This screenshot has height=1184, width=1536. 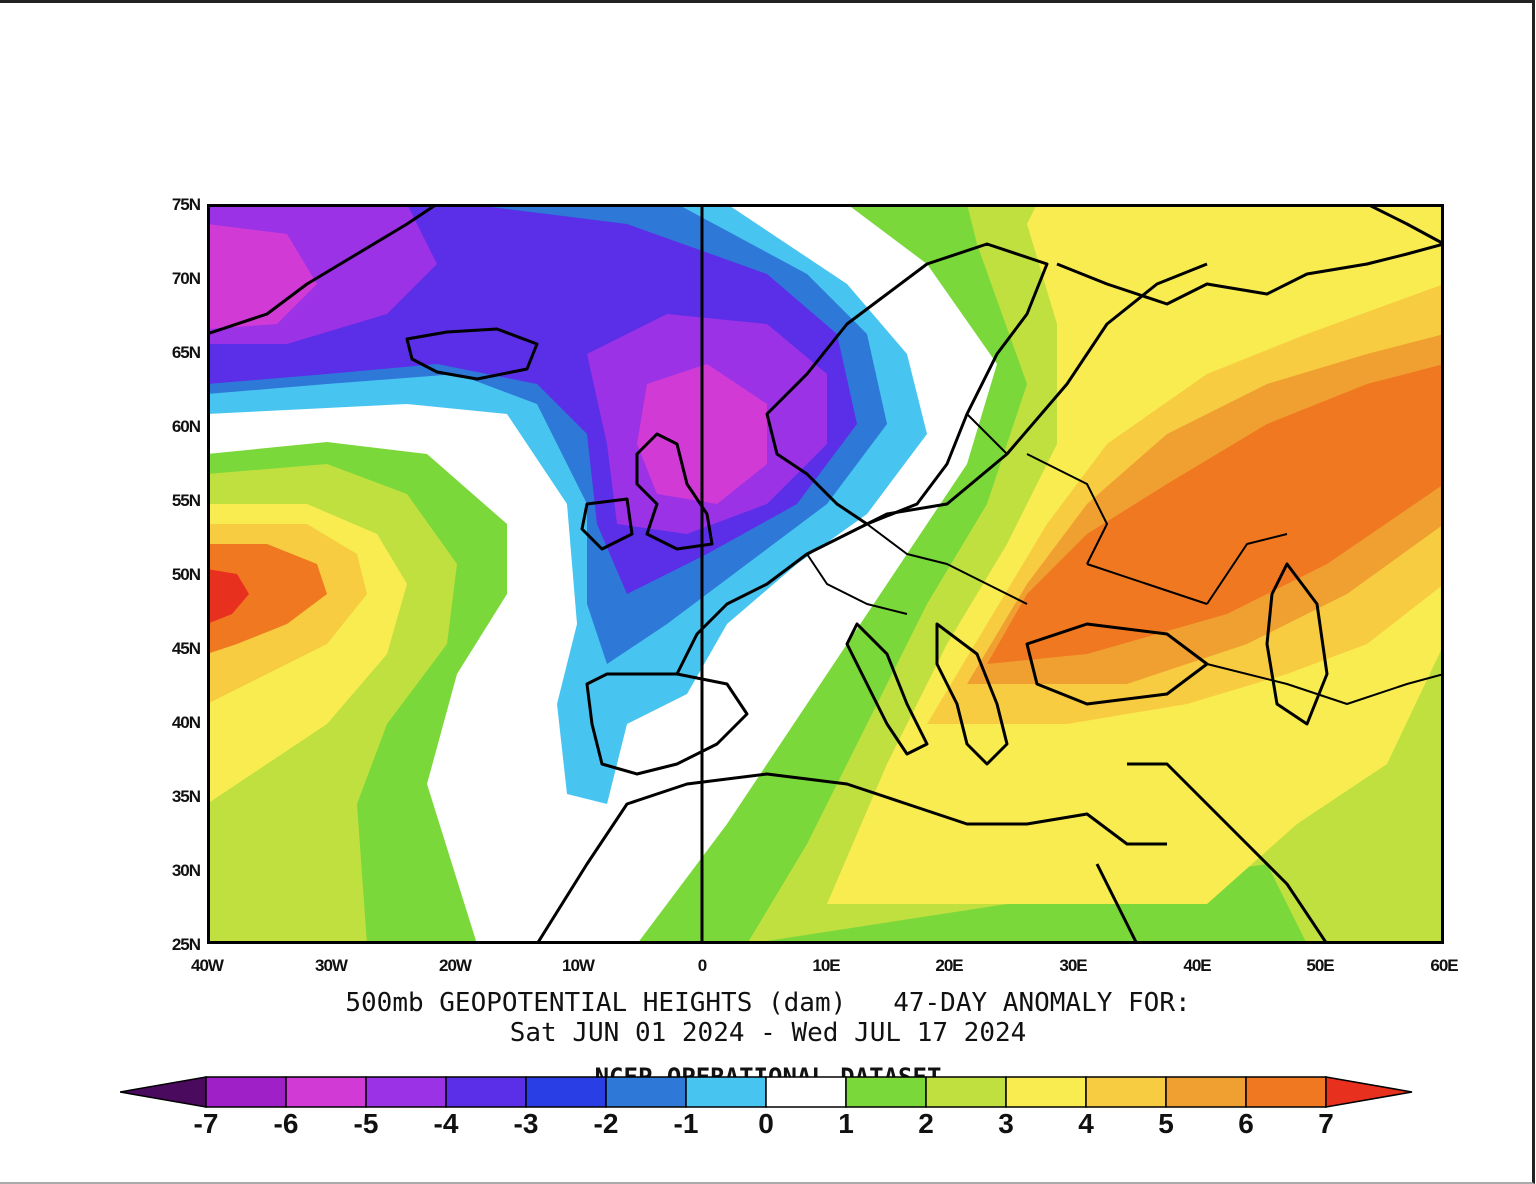 I want to click on lat-label-40n: 40N, so click(x=186, y=722).